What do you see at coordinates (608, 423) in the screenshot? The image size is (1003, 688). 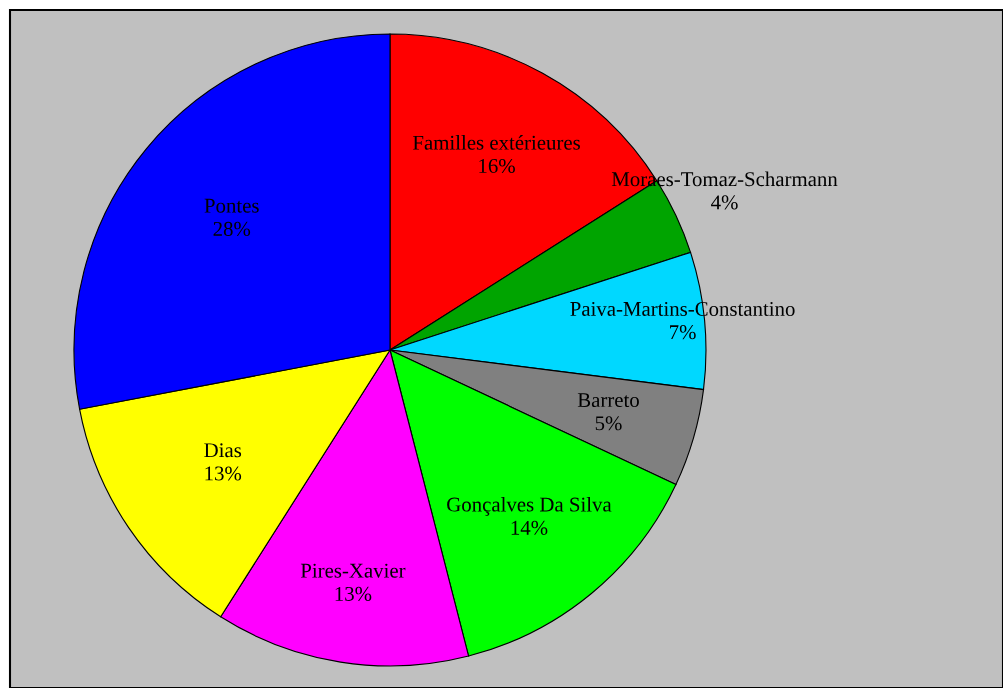 I see `data-label: 5%` at bounding box center [608, 423].